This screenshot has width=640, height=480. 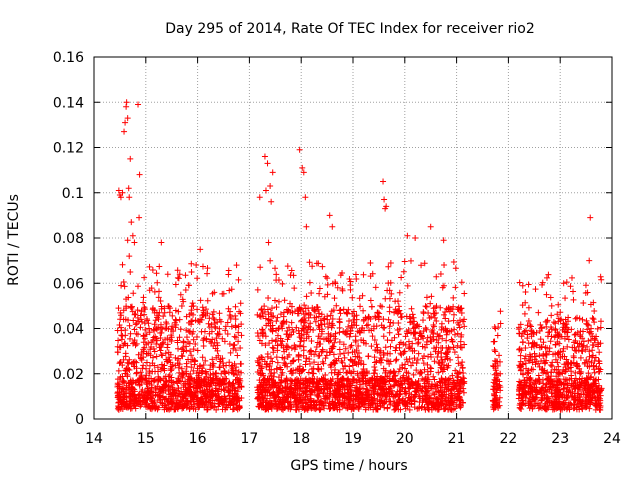 I want to click on x-tick-label: 20, so click(x=405, y=439).